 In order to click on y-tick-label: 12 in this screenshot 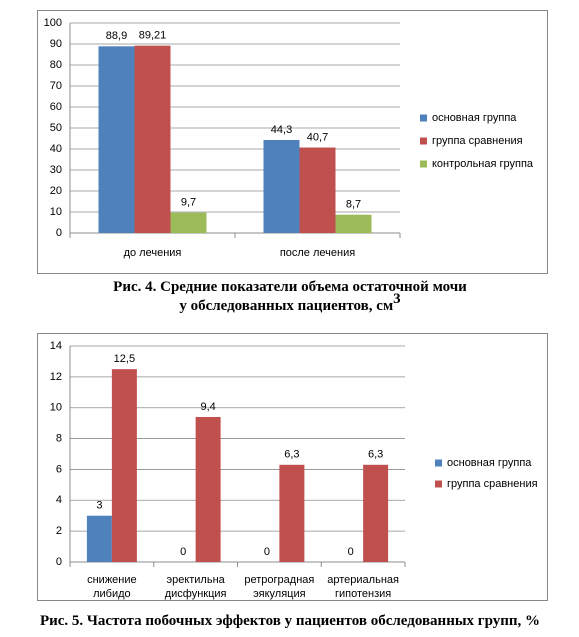, I will do `click(56, 377)`.